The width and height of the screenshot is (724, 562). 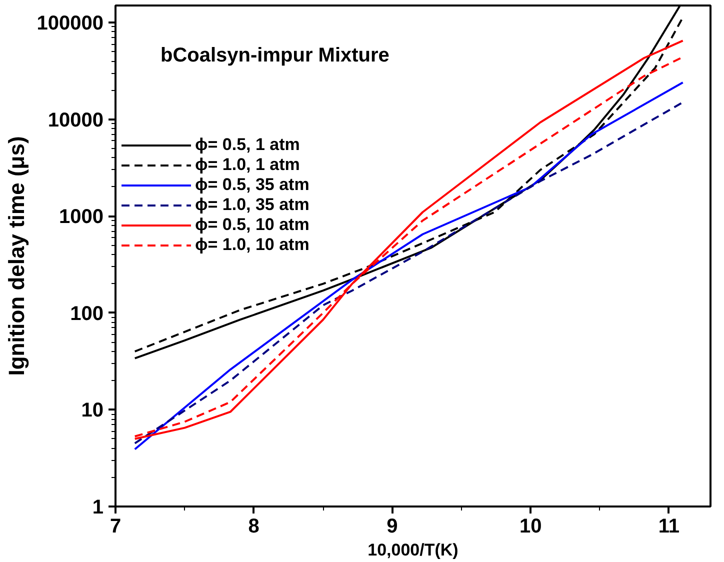 I want to click on y-tick-label: 100, so click(x=87, y=313).